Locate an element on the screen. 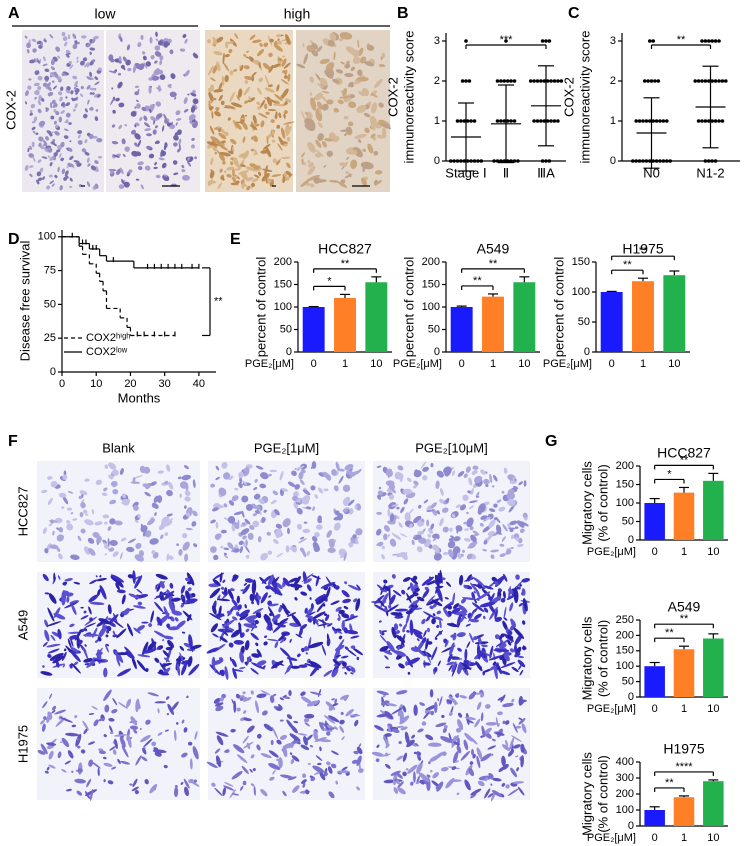  y-tick-label: 100 is located at coordinates (625, 503).